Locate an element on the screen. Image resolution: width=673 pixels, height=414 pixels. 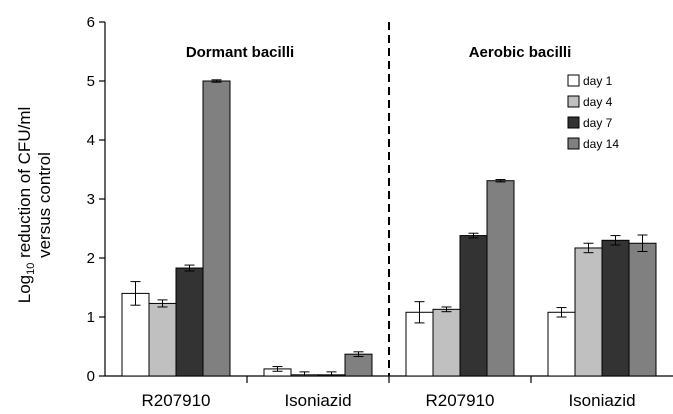
legend-label: day 7 is located at coordinates (598, 123).